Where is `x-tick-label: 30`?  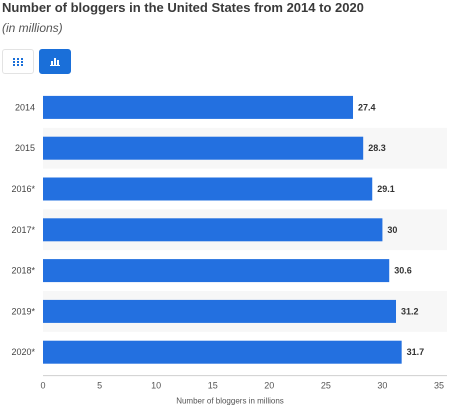 x-tick-label: 30 is located at coordinates (382, 386).